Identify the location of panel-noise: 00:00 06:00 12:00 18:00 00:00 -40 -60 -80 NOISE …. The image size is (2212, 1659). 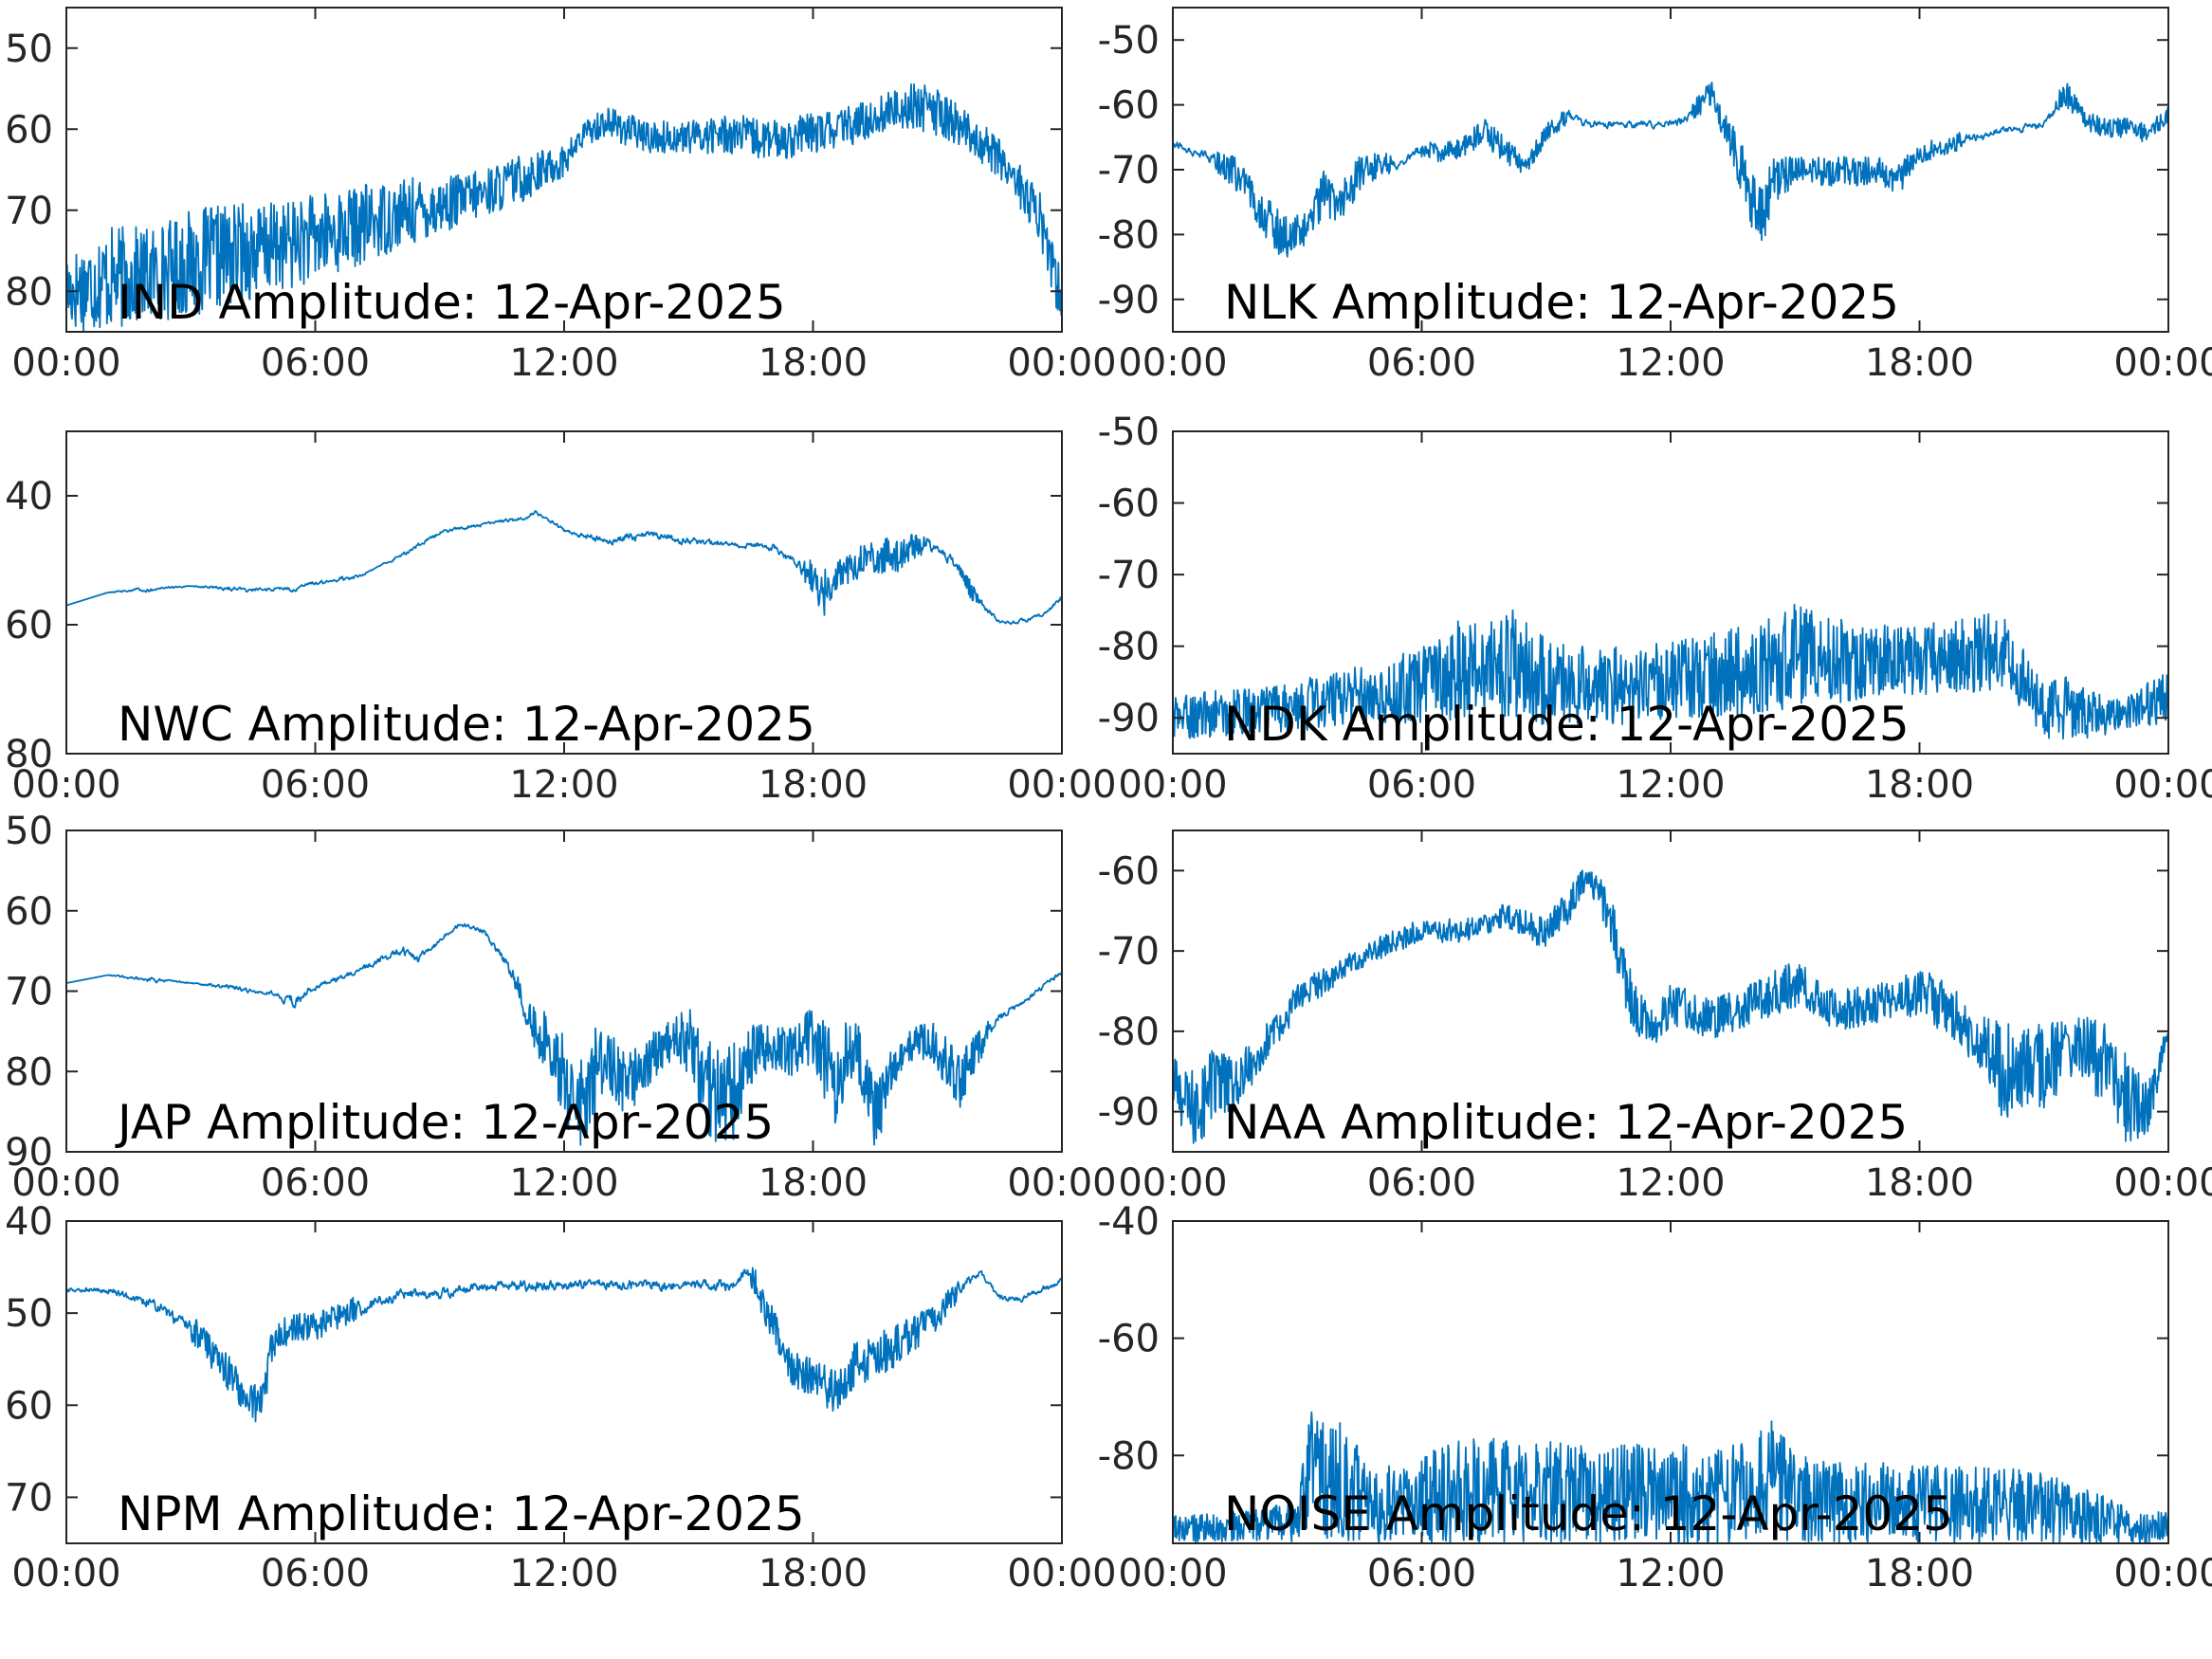
(1655, 1397).